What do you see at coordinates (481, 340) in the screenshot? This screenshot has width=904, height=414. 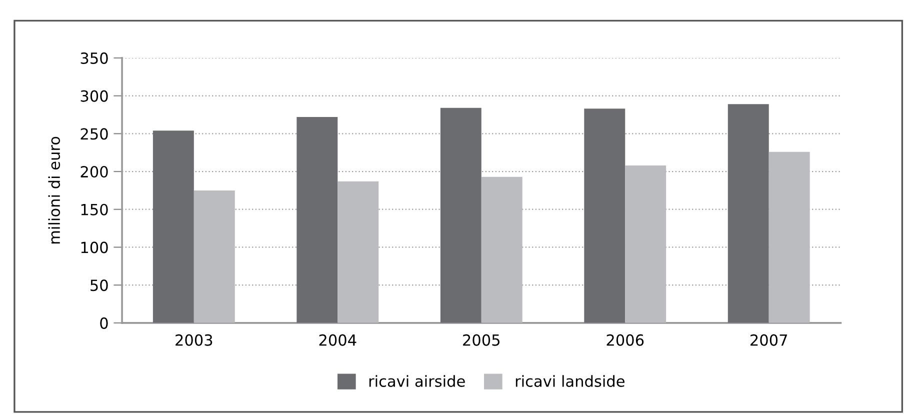 I see `x-tick-label: 2005` at bounding box center [481, 340].